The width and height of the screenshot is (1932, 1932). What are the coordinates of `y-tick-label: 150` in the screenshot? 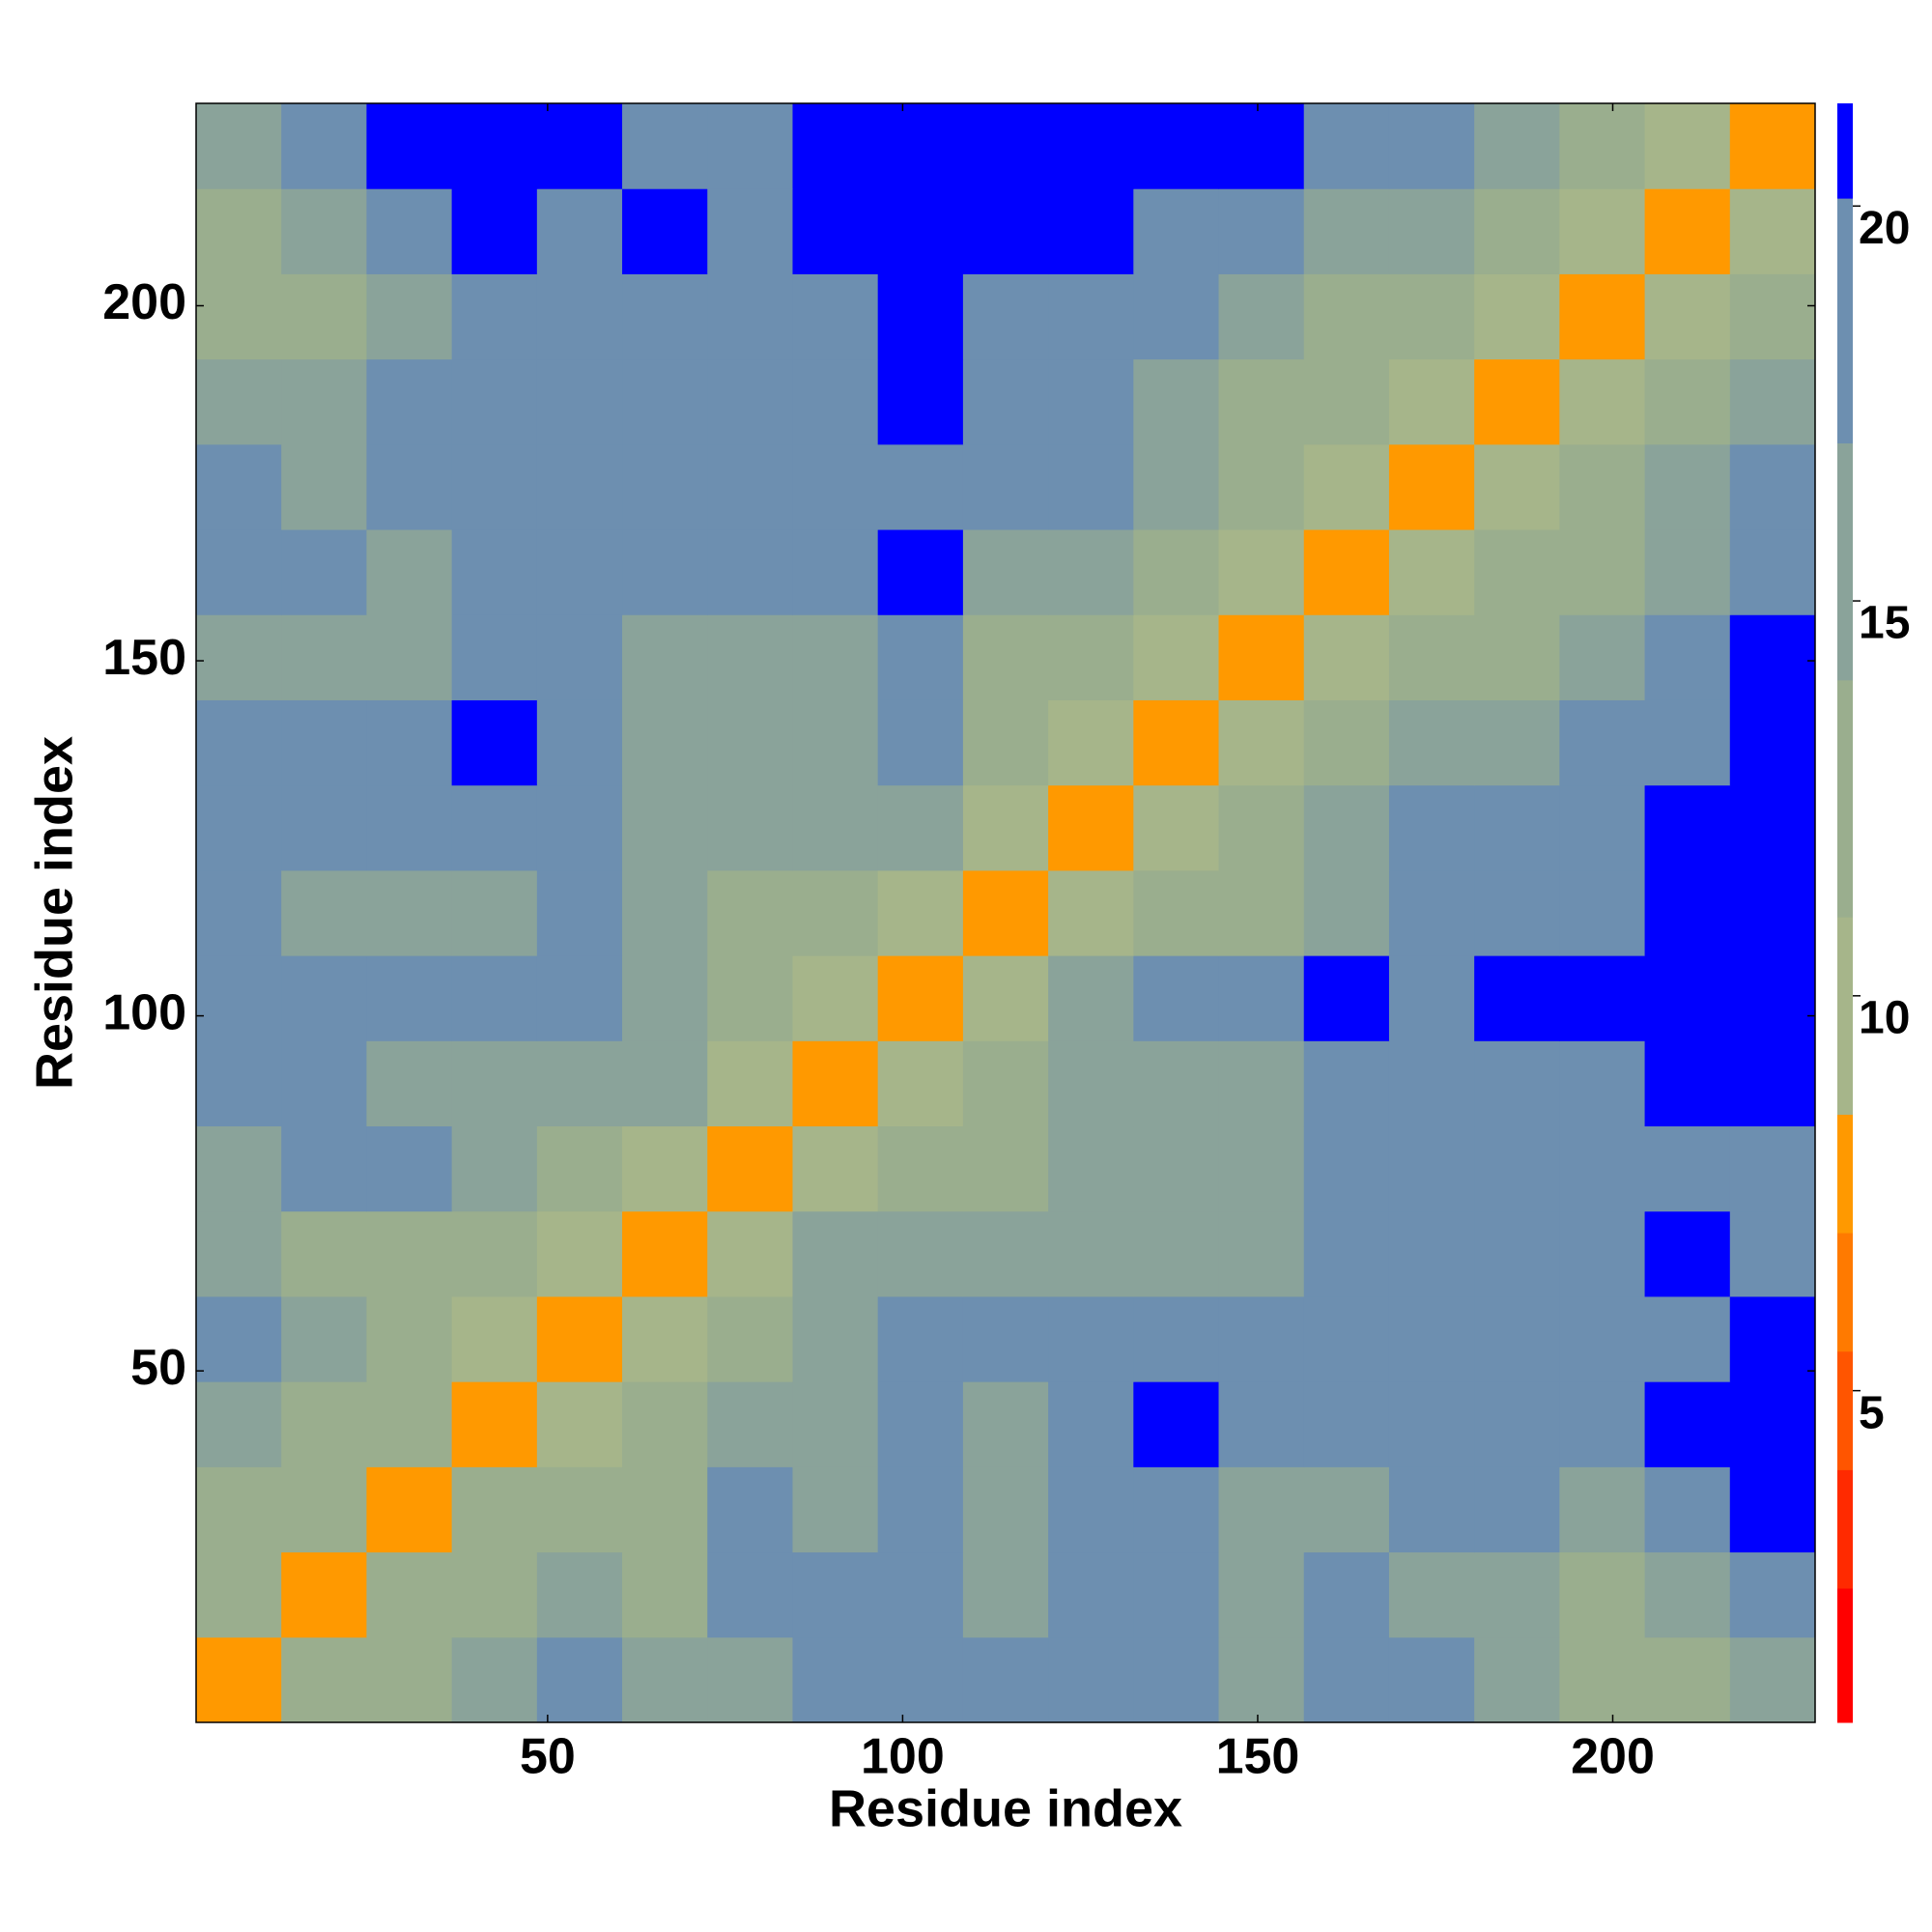 It's located at (144, 658).